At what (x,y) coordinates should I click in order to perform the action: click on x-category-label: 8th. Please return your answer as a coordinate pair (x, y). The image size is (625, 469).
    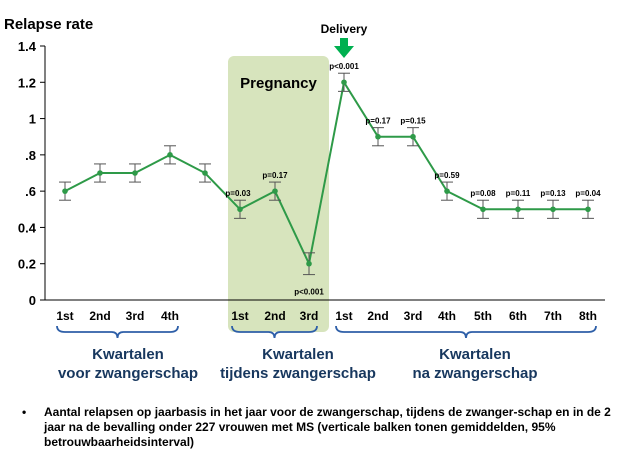
    Looking at the image, I should click on (588, 316).